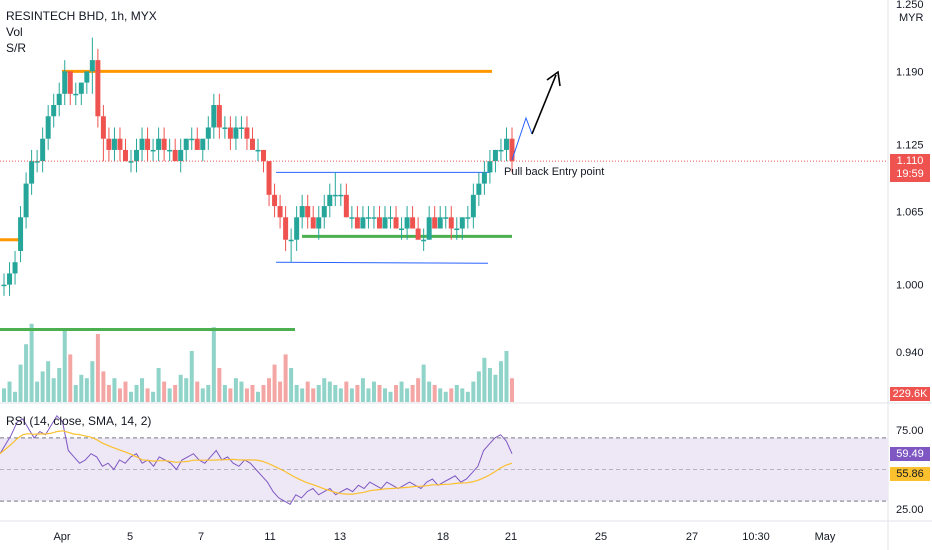 This screenshot has width=932, height=550. Describe the element at coordinates (544, 104) in the screenshot. I see `target-arrow-shaft` at that location.